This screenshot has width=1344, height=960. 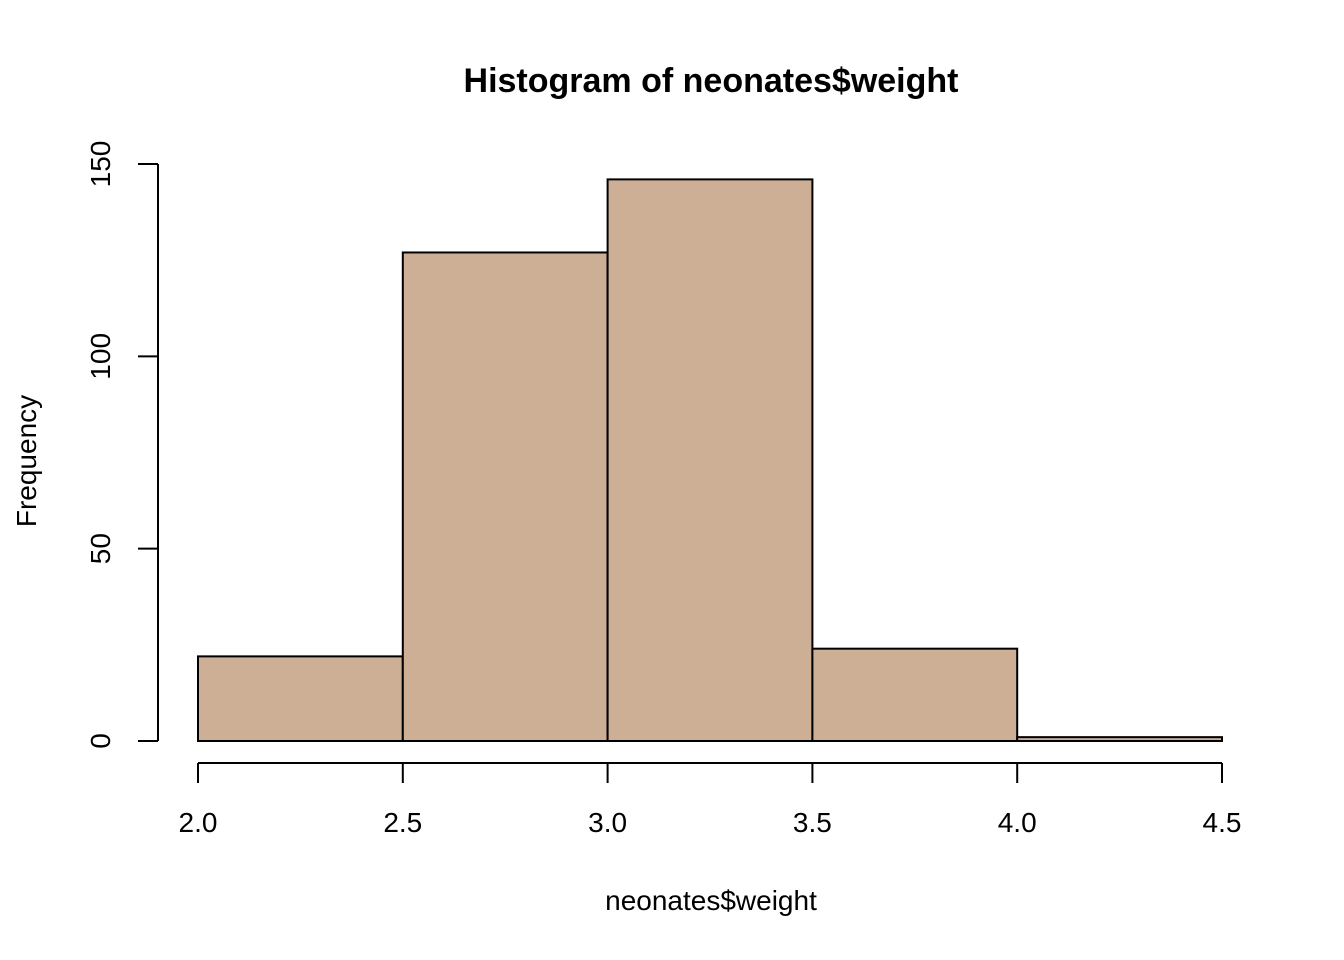 What do you see at coordinates (711, 900) in the screenshot?
I see `x-axis-label: neonates$weight` at bounding box center [711, 900].